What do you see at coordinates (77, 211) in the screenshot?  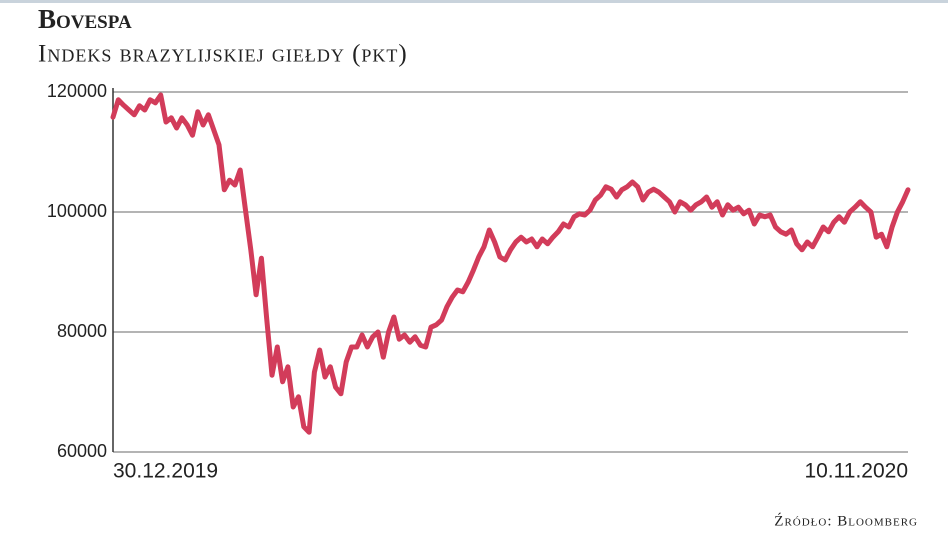 I see `y-tick-label: 100000` at bounding box center [77, 211].